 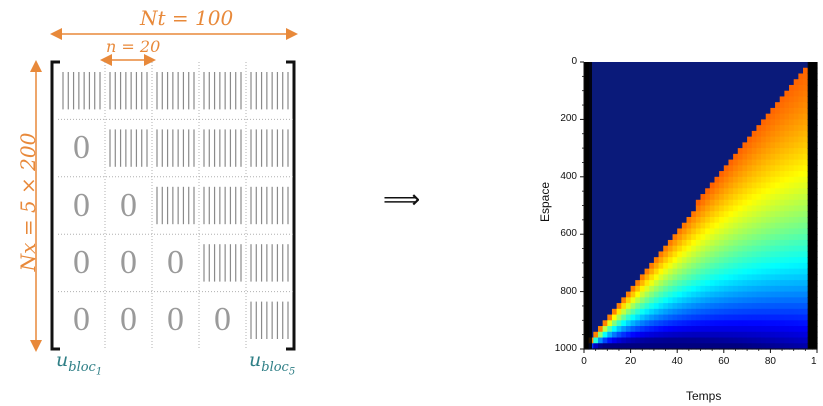 What do you see at coordinates (704, 396) in the screenshot?
I see `x-axis-label: Temps` at bounding box center [704, 396].